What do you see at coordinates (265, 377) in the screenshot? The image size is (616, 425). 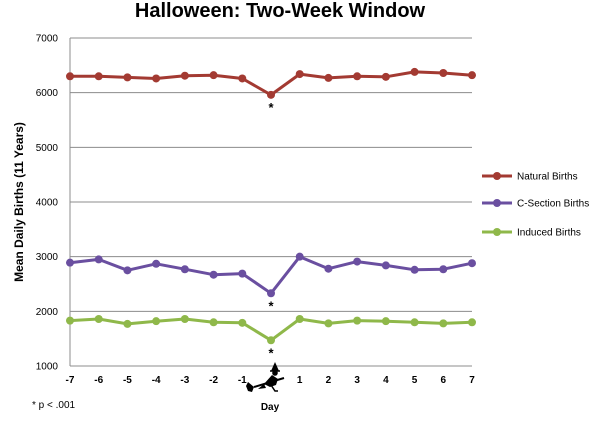 I see `witch-on-broom-icon` at bounding box center [265, 377].